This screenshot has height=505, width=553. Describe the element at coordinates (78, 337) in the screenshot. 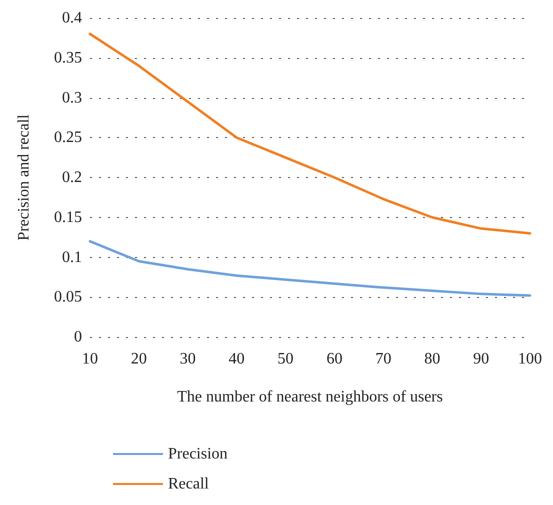

I see `y-tick-label: 0` at that location.